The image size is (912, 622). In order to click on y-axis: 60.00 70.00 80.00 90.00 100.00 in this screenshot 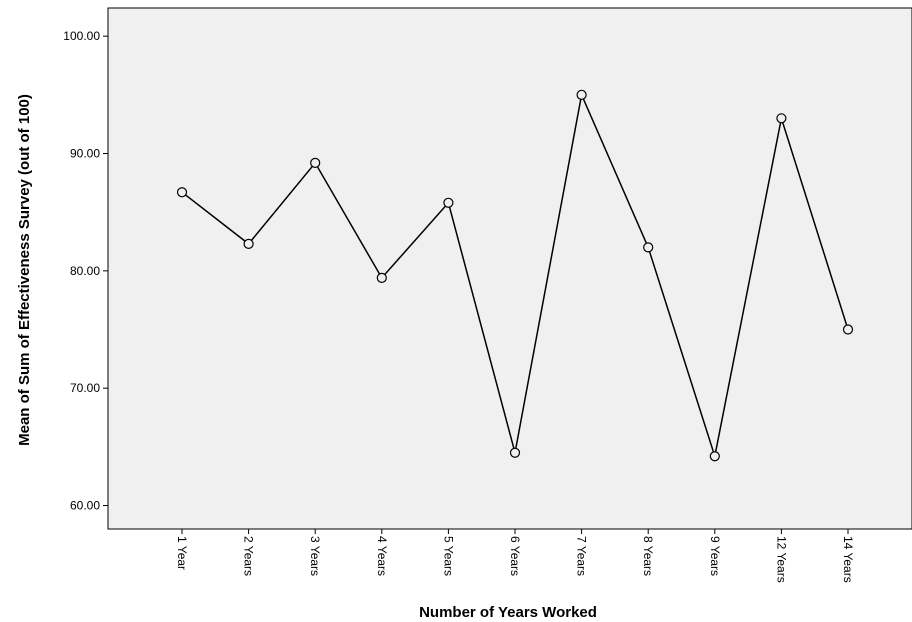, I will do `click(85, 271)`.